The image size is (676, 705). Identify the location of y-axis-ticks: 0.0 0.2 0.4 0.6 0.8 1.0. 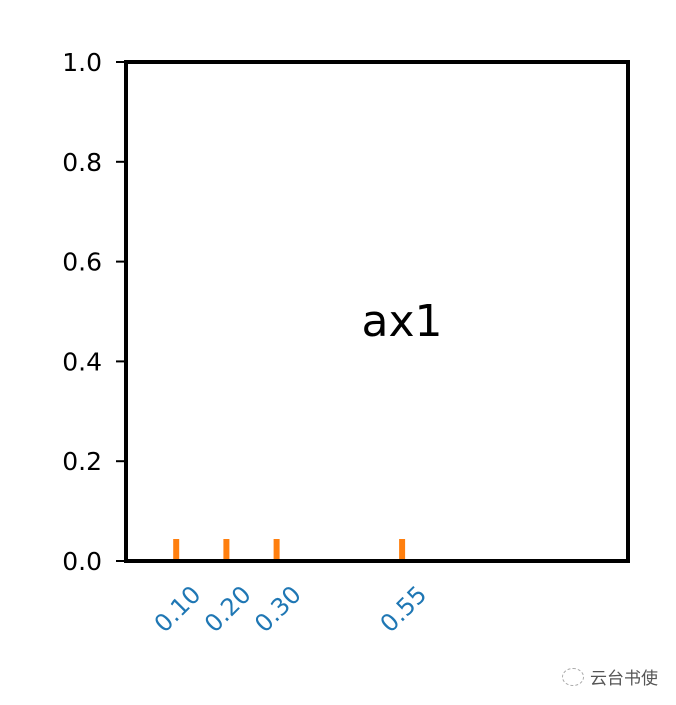
(94, 312).